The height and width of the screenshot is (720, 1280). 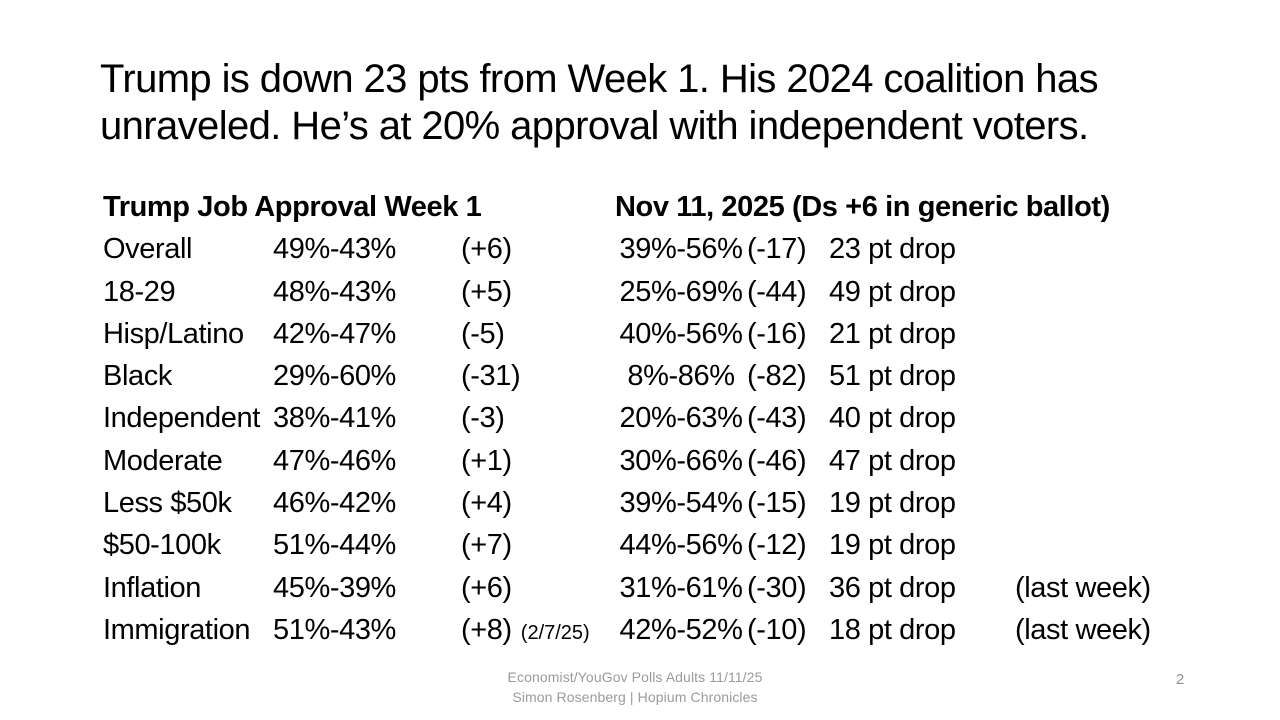 What do you see at coordinates (177, 629) in the screenshot?
I see `group-label: Immigration` at bounding box center [177, 629].